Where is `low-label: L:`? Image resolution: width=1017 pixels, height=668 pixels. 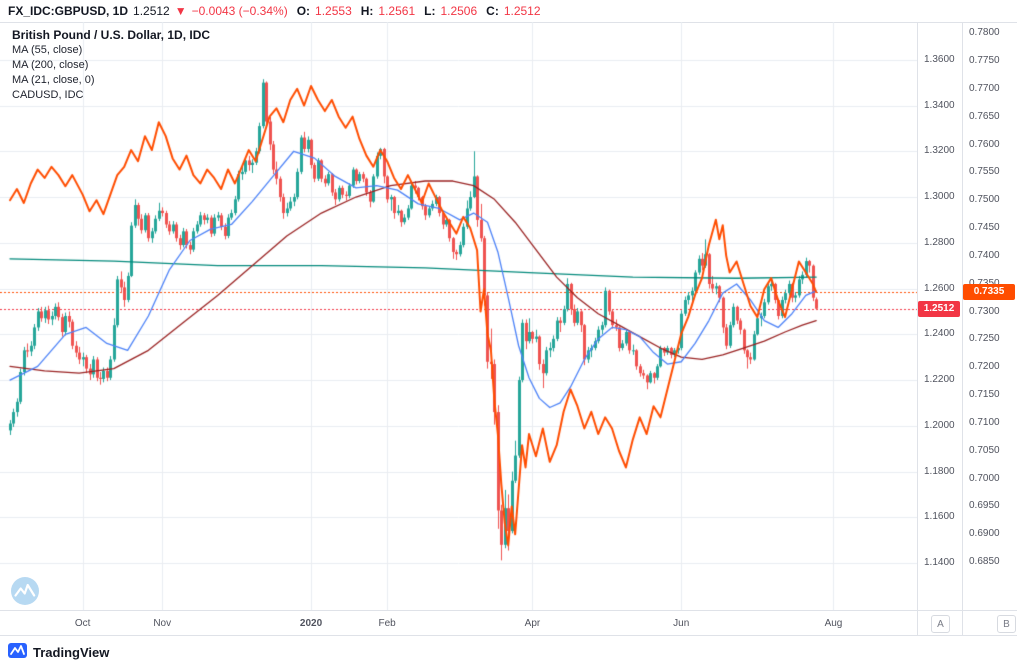
low-label: L: is located at coordinates (430, 11).